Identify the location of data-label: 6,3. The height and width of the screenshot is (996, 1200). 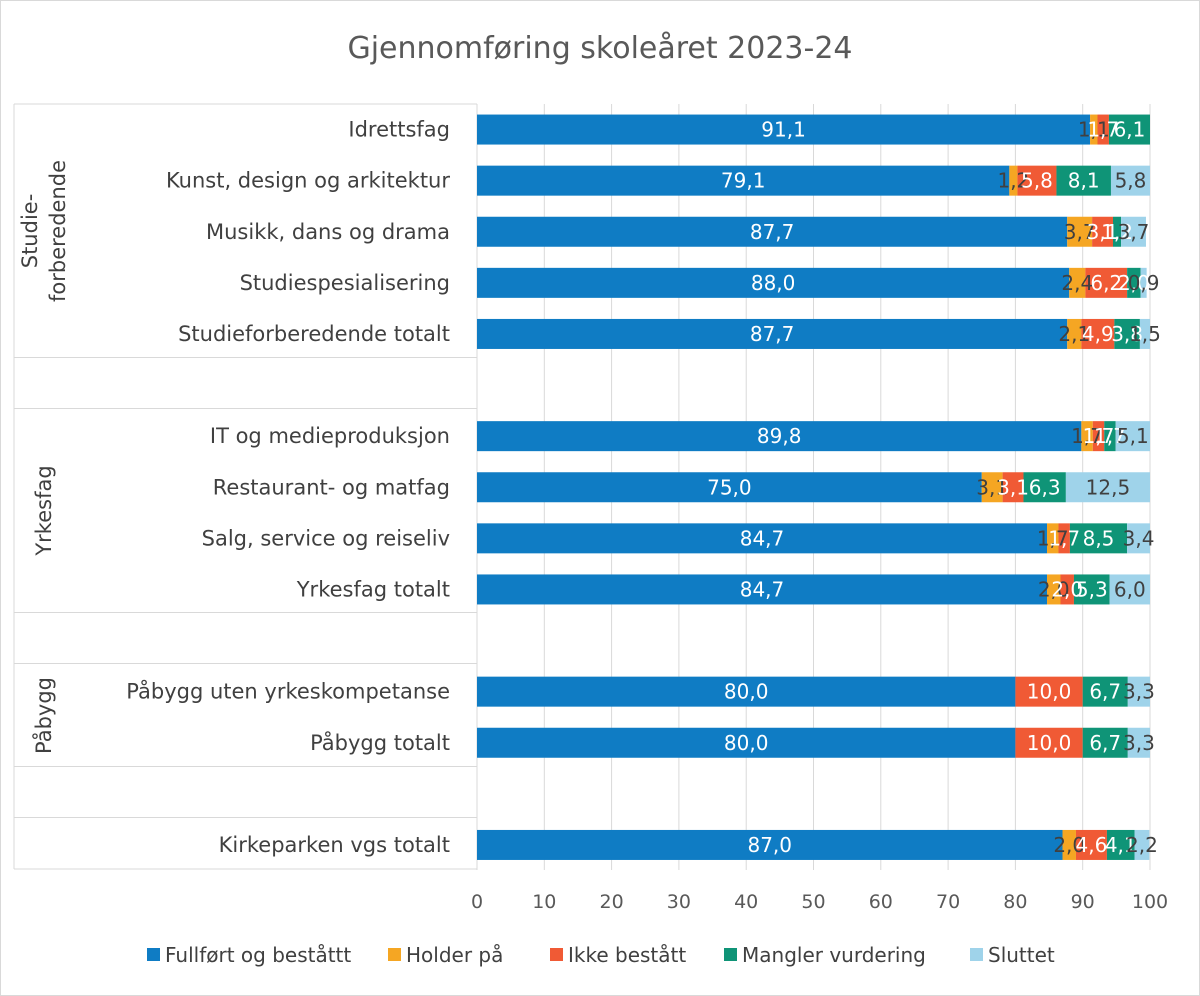
(1045, 487).